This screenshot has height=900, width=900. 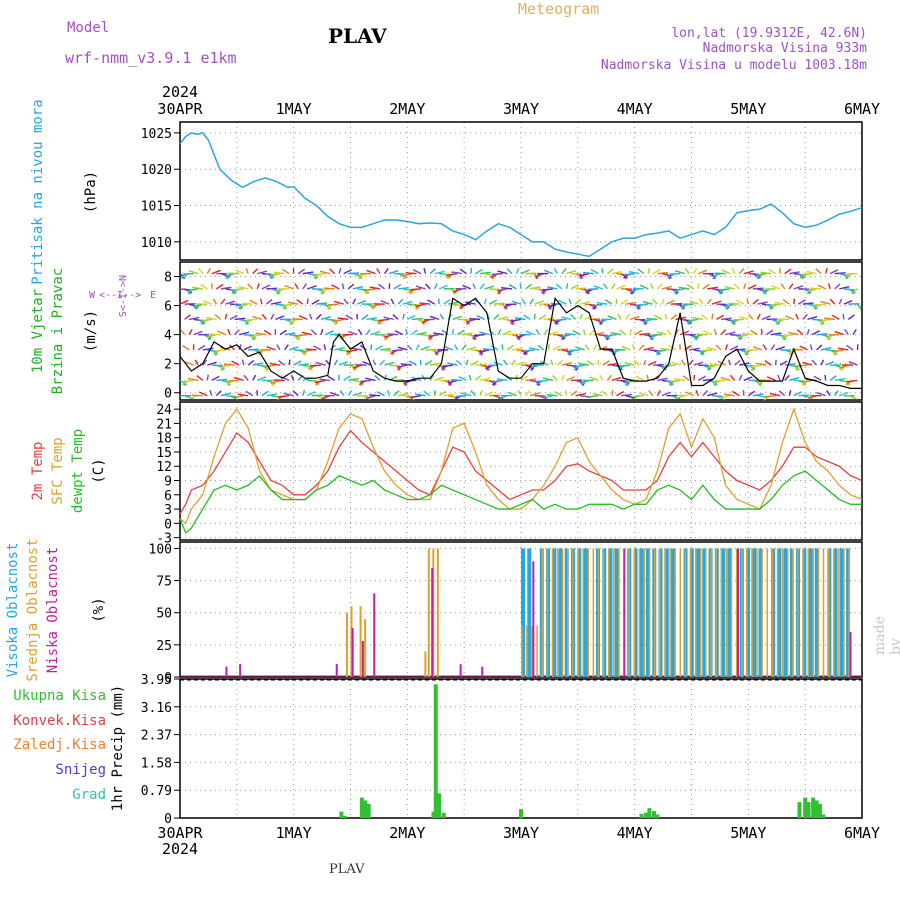 I want to click on model-name: wrf-nmm_v3.9.1 e1km, so click(x=151, y=58).